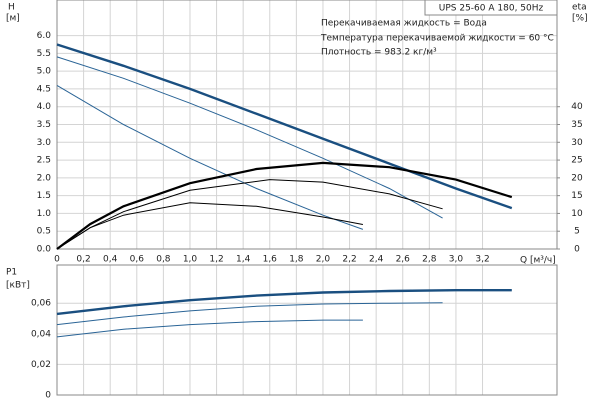 The image size is (600, 400). Describe the element at coordinates (83, 260) in the screenshot. I see `x-tick-label: 0,2` at that location.